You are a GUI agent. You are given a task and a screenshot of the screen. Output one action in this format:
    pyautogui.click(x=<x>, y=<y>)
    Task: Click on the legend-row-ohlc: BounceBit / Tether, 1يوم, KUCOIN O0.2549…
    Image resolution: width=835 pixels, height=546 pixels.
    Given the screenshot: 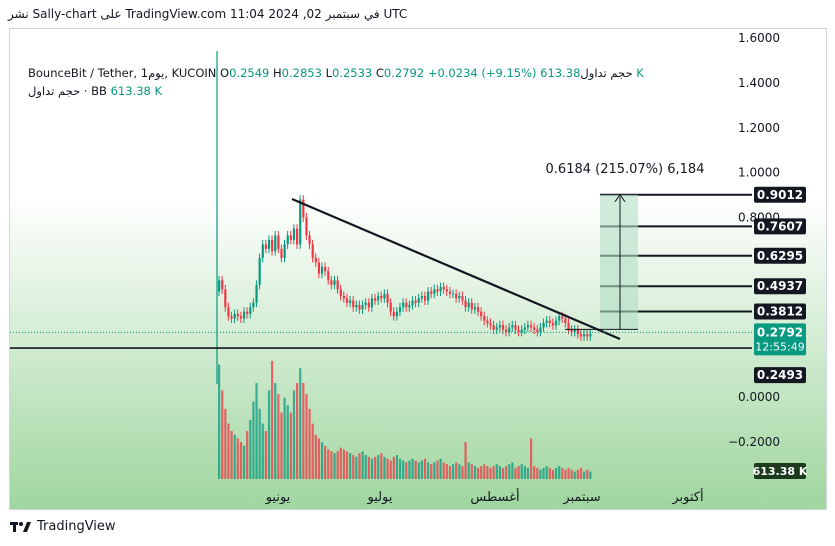 What is the action you would take?
    pyautogui.click(x=336, y=73)
    